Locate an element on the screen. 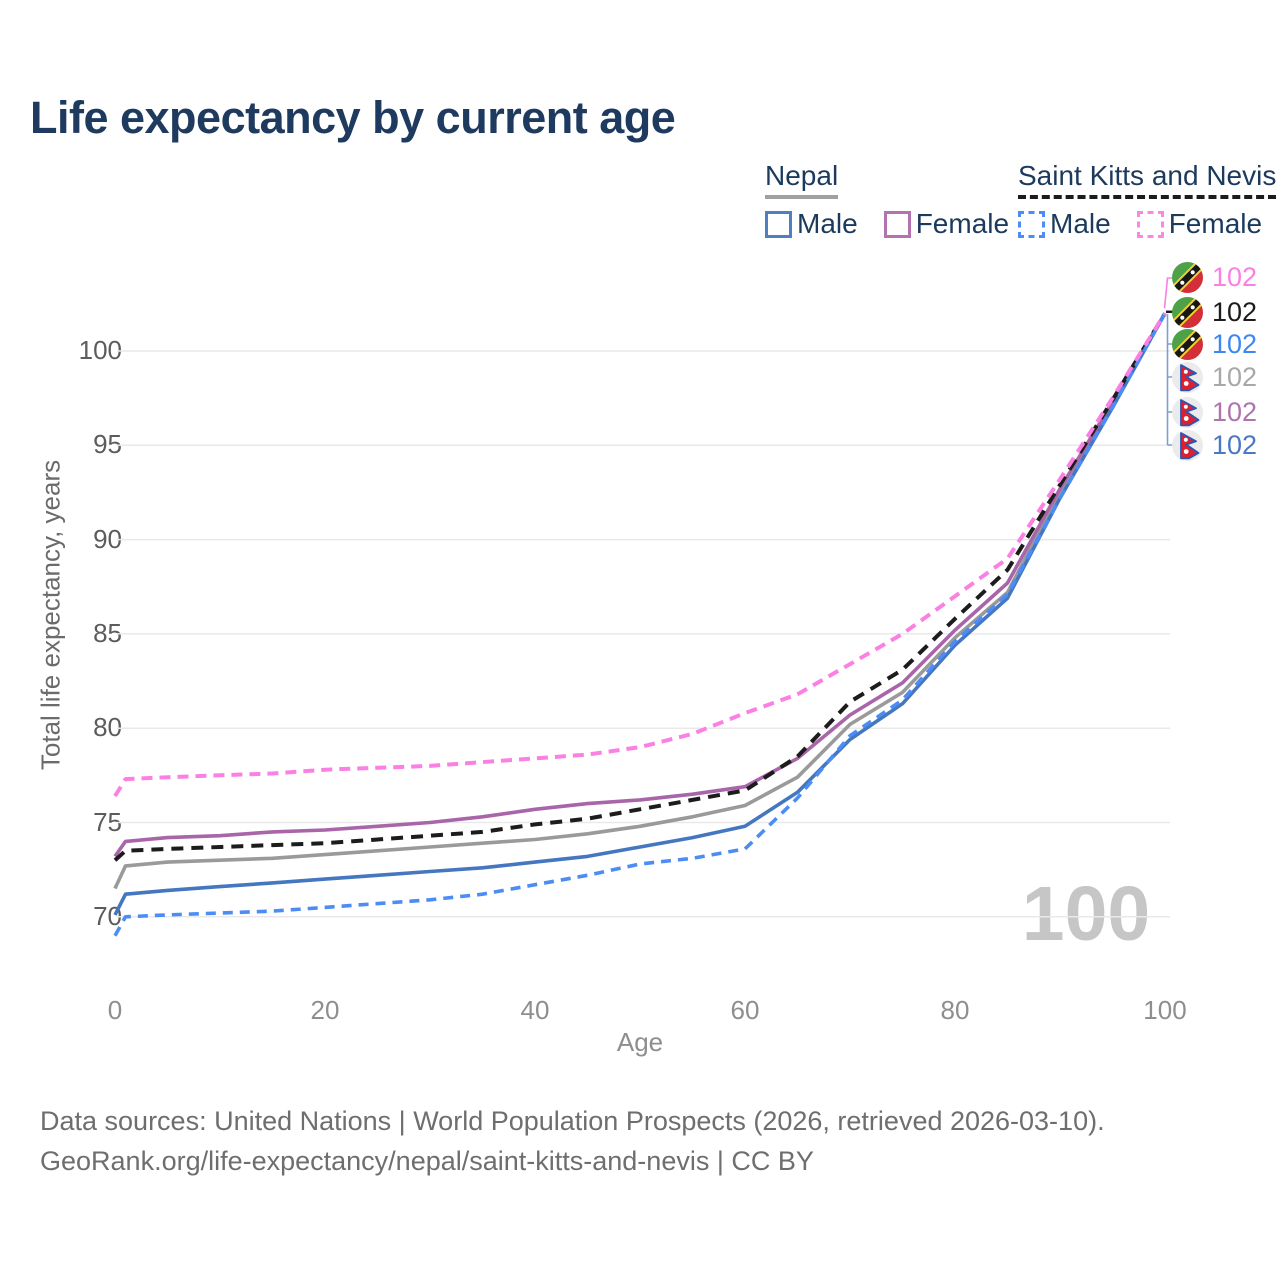 The height and width of the screenshot is (1280, 1280). y-tick-label: 80 is located at coordinates (107, 727).